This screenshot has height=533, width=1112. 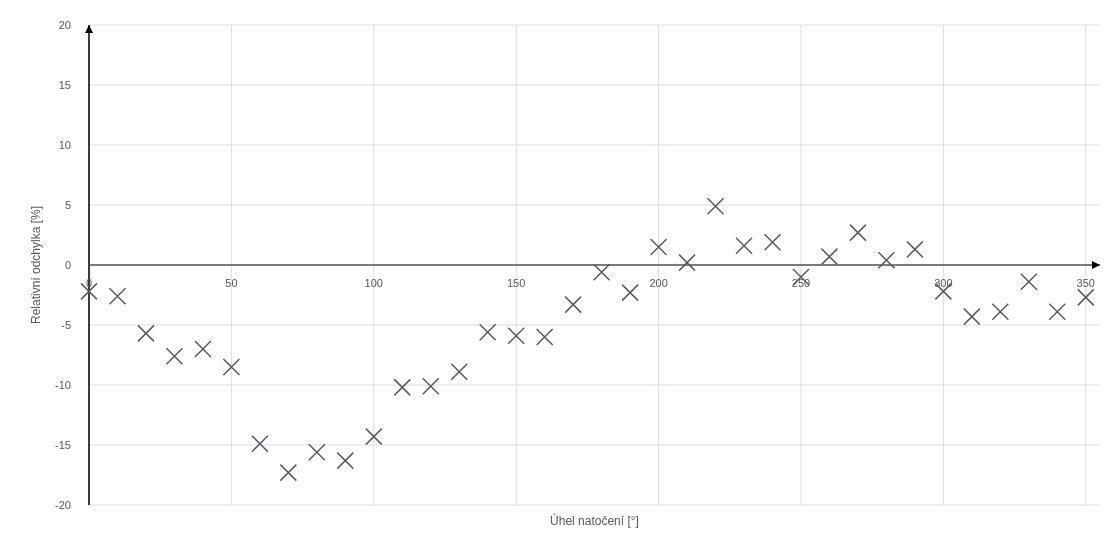 I want to click on x-tick-label: 100, so click(x=373, y=283).